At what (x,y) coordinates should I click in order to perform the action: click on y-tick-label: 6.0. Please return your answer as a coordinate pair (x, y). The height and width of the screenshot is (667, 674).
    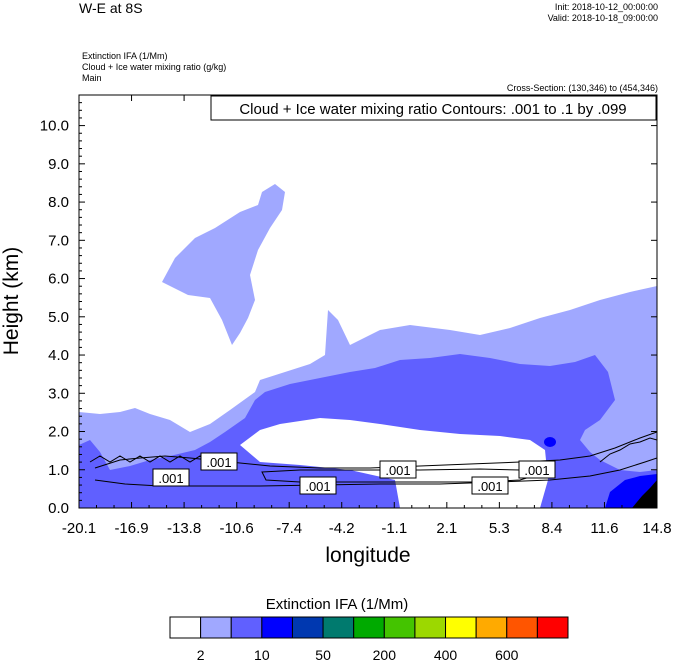
    Looking at the image, I should click on (58, 279).